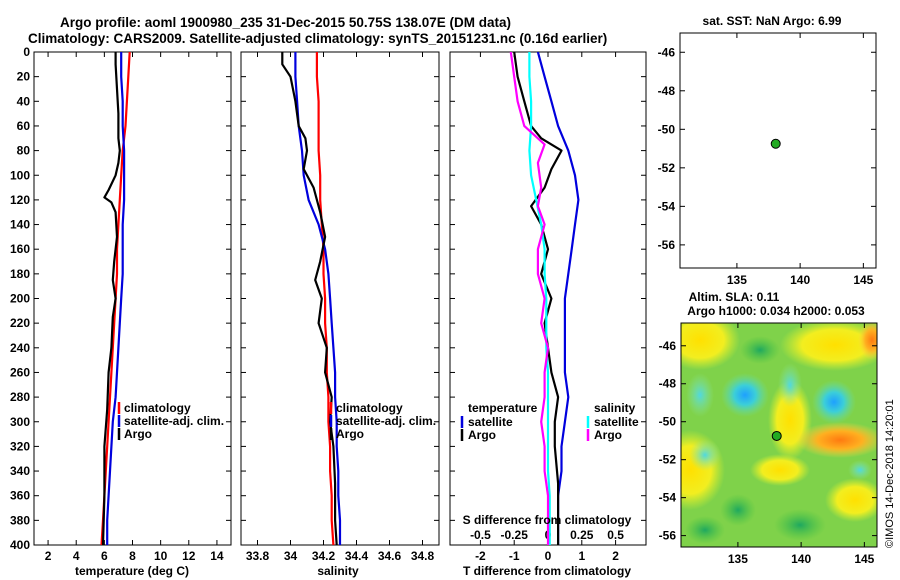  What do you see at coordinates (291, 556) in the screenshot?
I see `x-tick-label: 34` at bounding box center [291, 556].